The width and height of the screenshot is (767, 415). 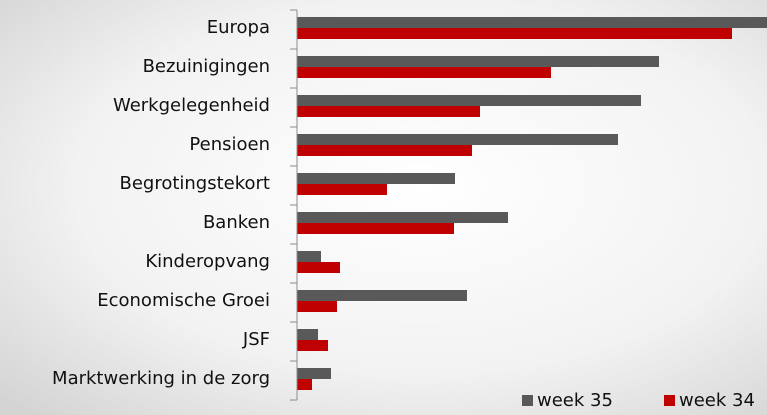 What do you see at coordinates (183, 300) in the screenshot?
I see `category-label: Economische Groei` at bounding box center [183, 300].